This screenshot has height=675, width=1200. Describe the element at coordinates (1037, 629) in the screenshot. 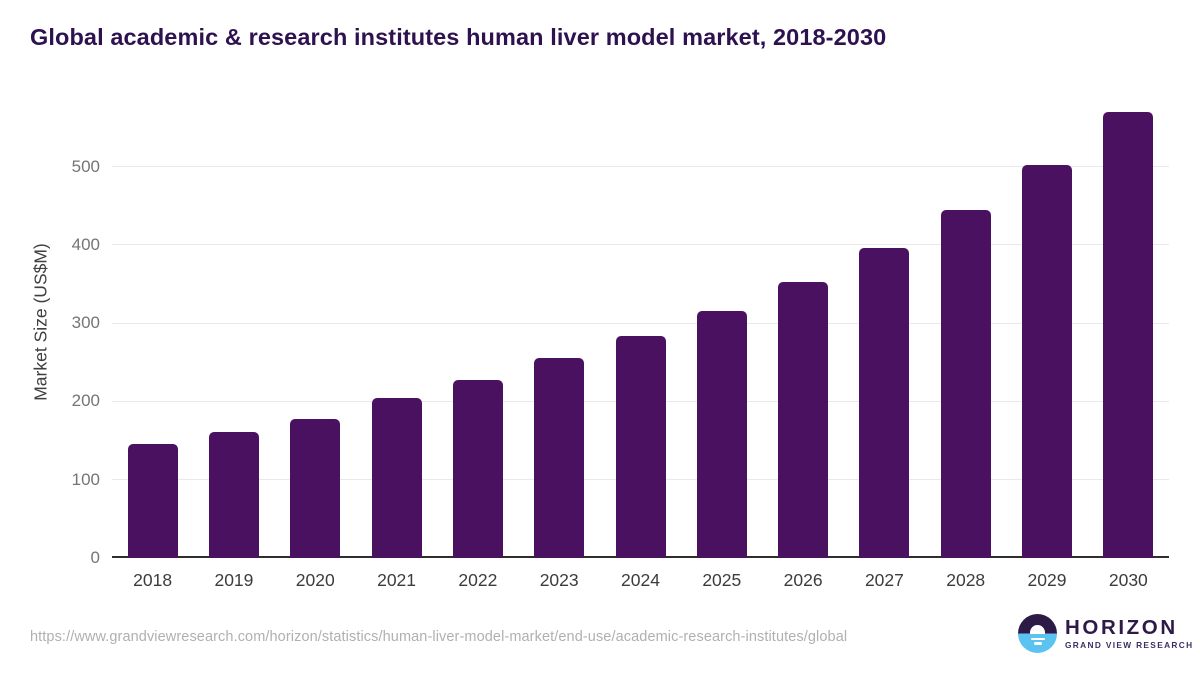

I see `sun-icon` at that location.